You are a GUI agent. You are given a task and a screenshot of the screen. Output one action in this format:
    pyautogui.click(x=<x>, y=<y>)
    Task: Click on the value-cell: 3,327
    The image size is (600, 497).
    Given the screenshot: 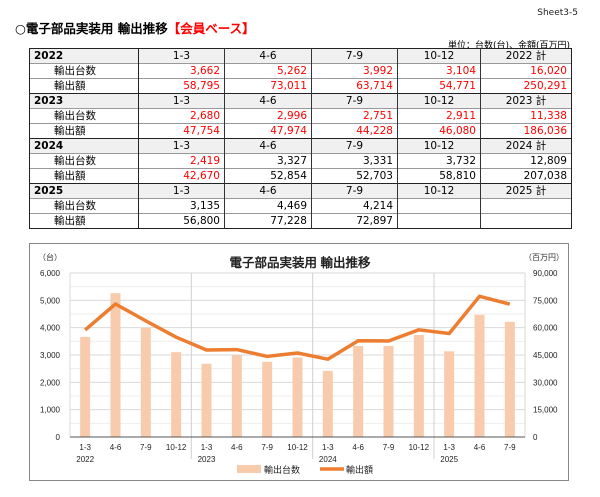 What is the action you would take?
    pyautogui.click(x=268, y=161)
    